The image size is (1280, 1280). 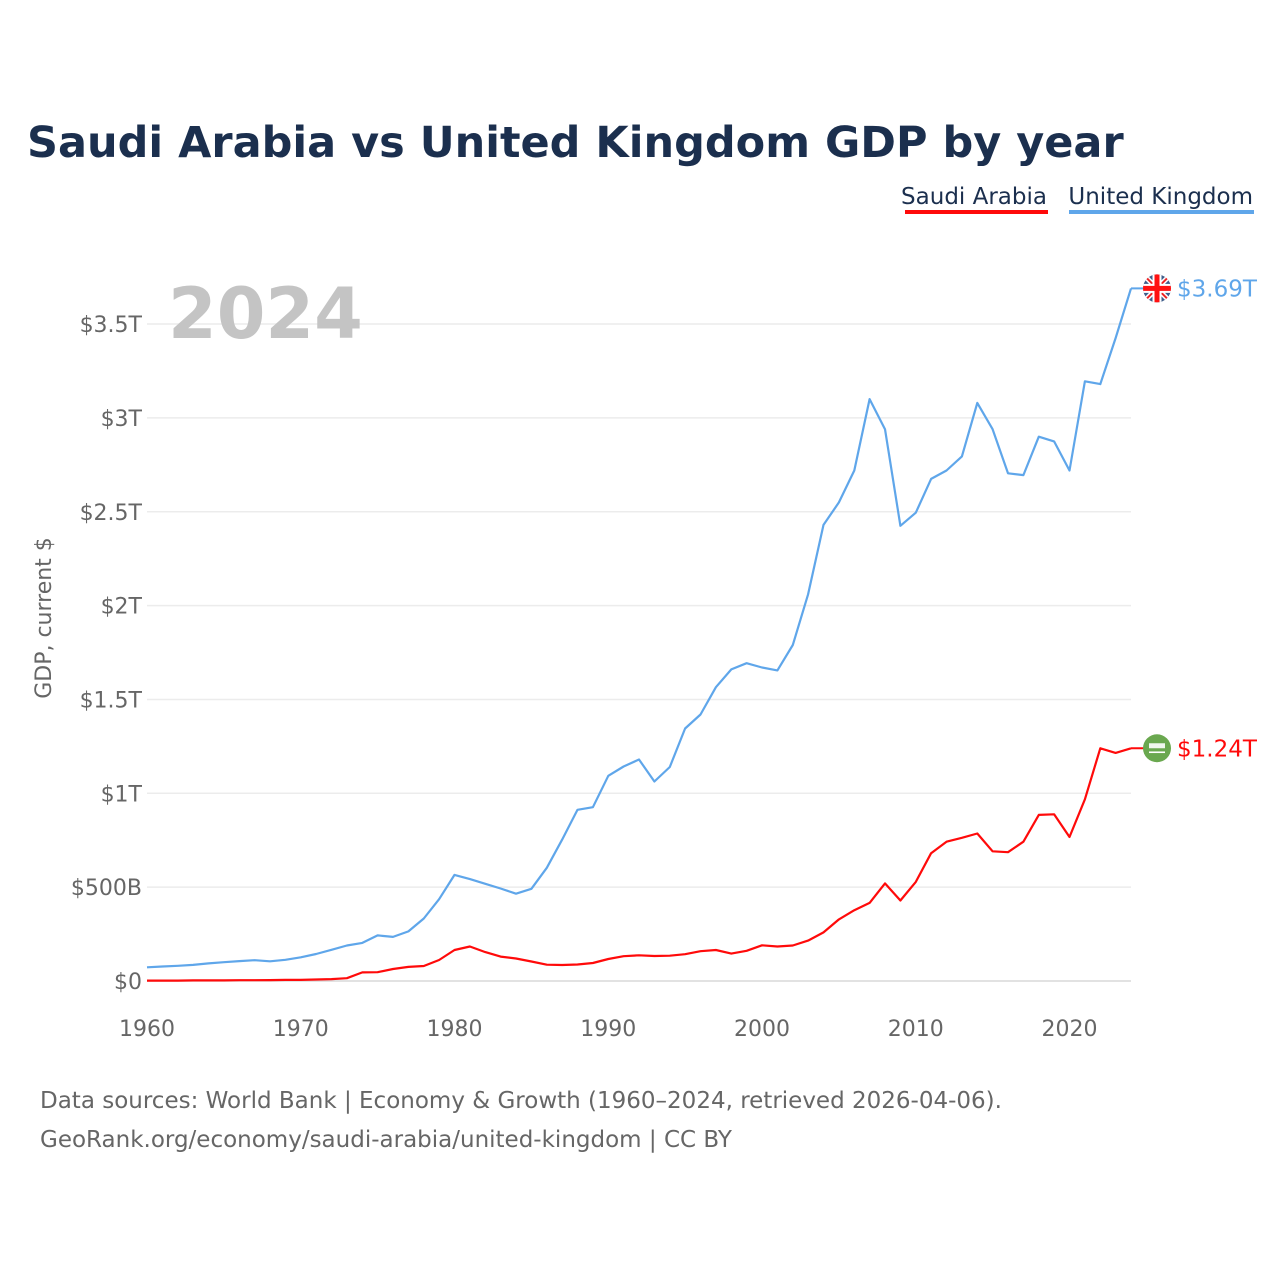 I want to click on y-axis-label: GDP, current $, so click(x=44, y=618).